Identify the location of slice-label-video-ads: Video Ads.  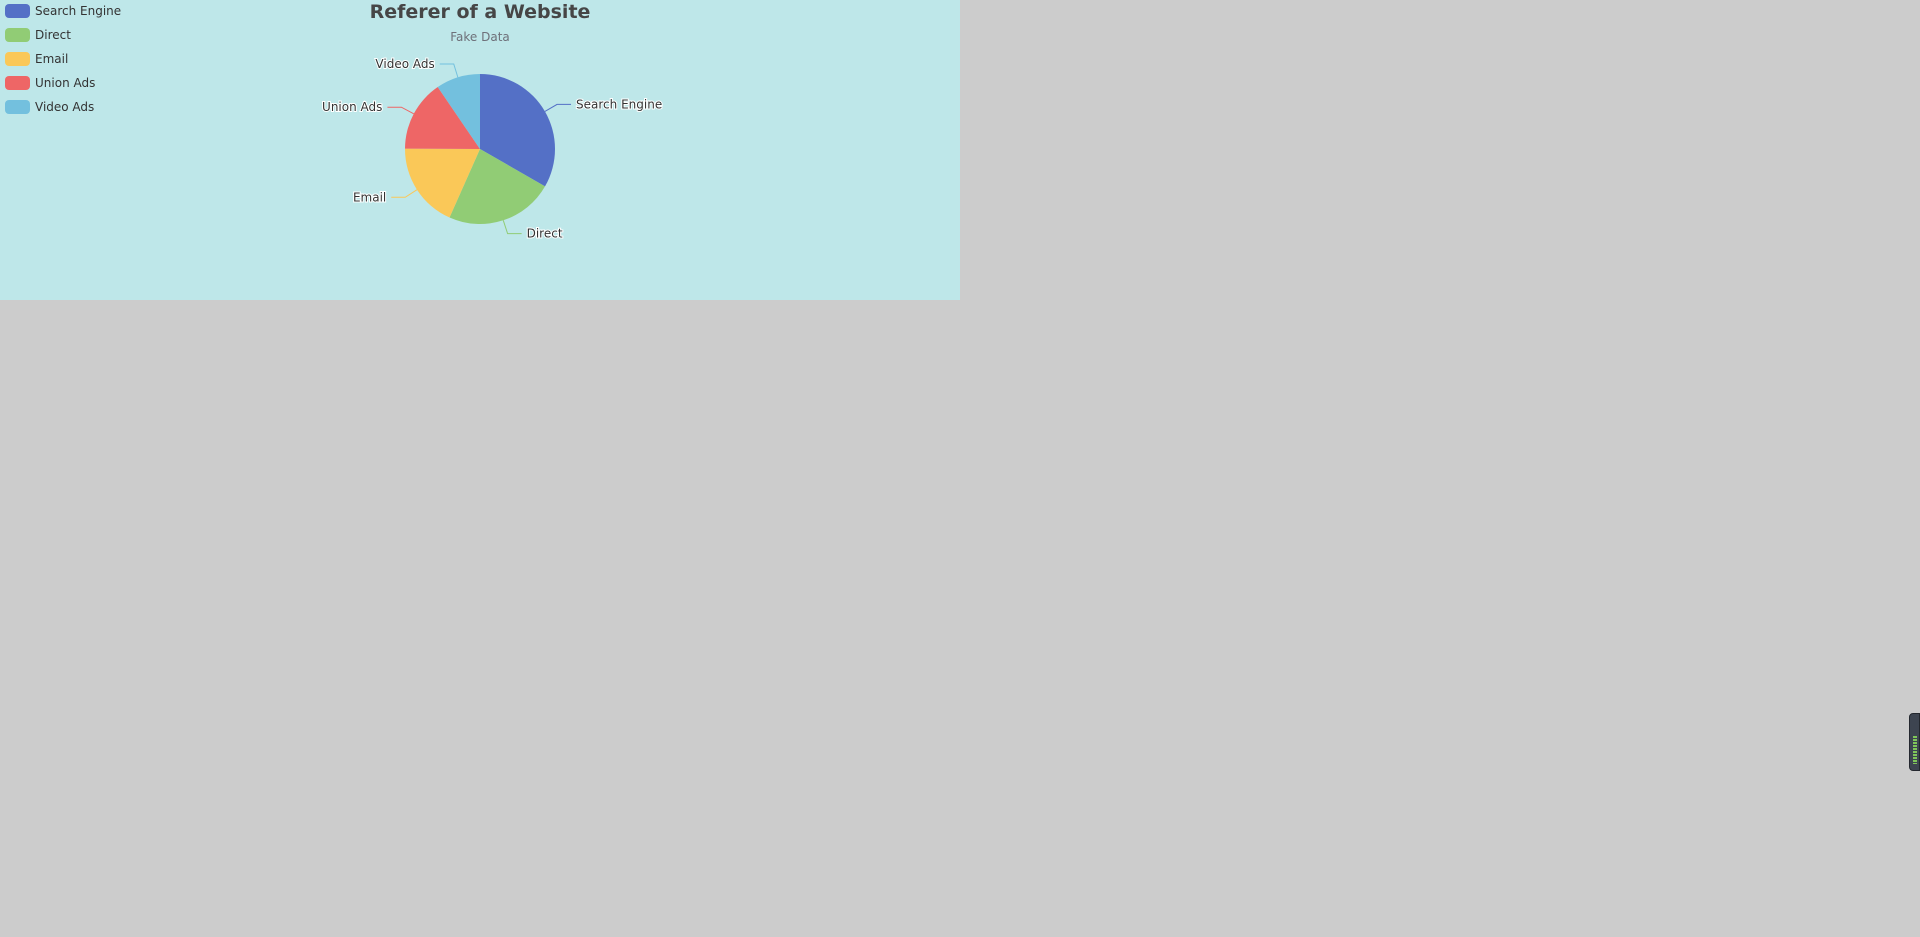
(404, 64).